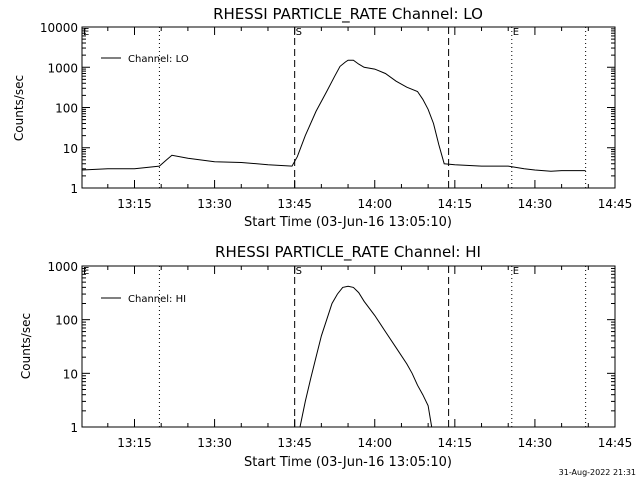  I want to click on legend-label: Channel: HI, so click(157, 299).